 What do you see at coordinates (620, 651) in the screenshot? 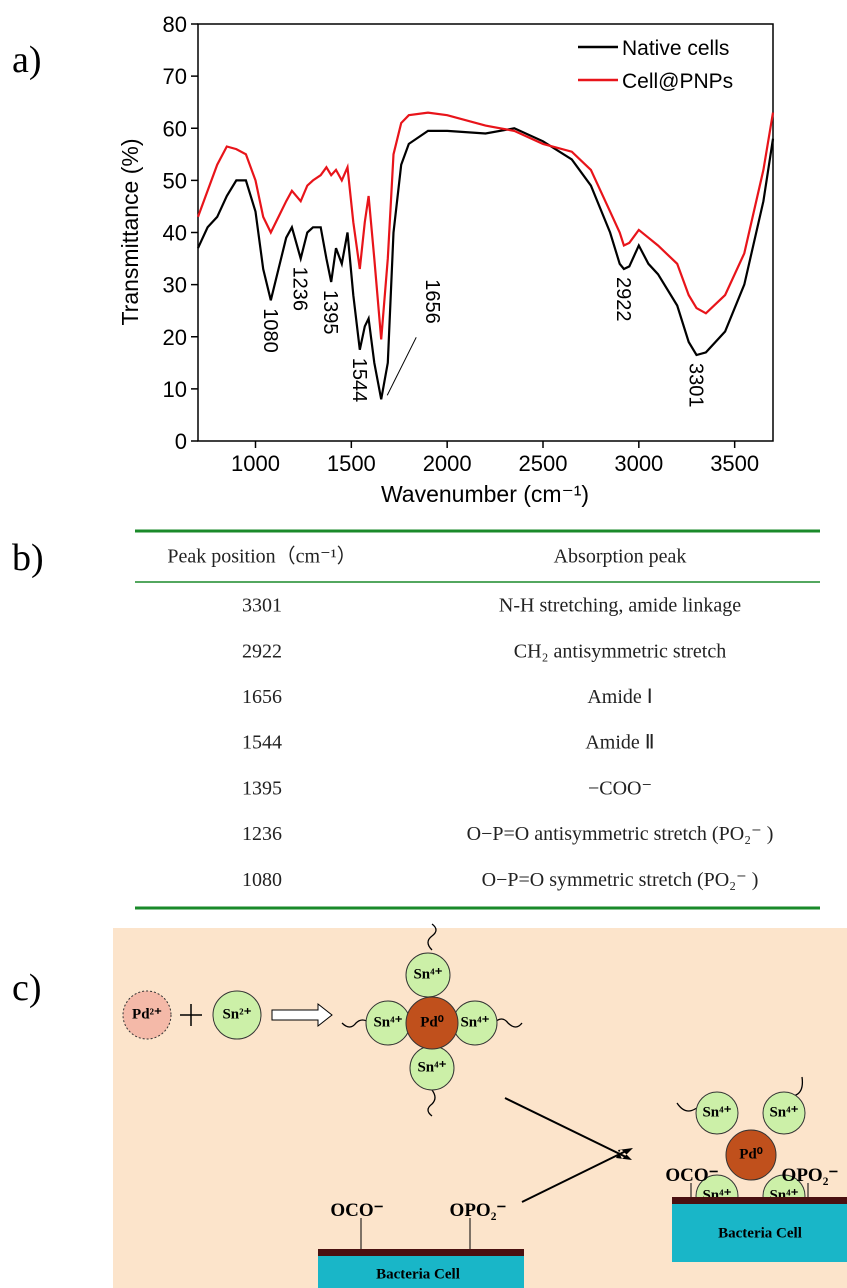
I see `table-cell: CH₂ antisymmetric stretch` at bounding box center [620, 651].